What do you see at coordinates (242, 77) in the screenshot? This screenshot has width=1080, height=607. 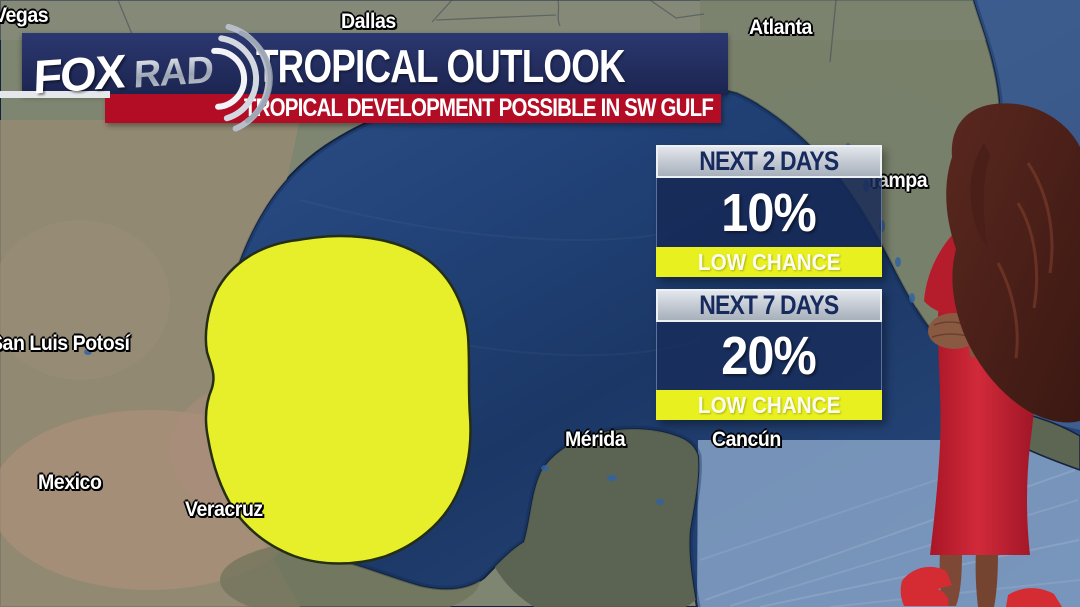 I see `radar-arcs-icon` at bounding box center [242, 77].